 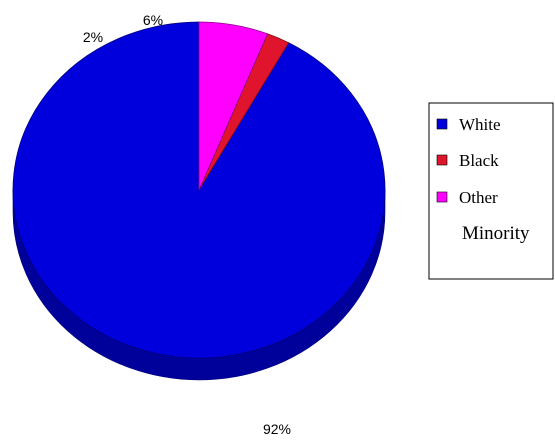 I want to click on legend: White Black Other Minority, so click(x=491, y=191).